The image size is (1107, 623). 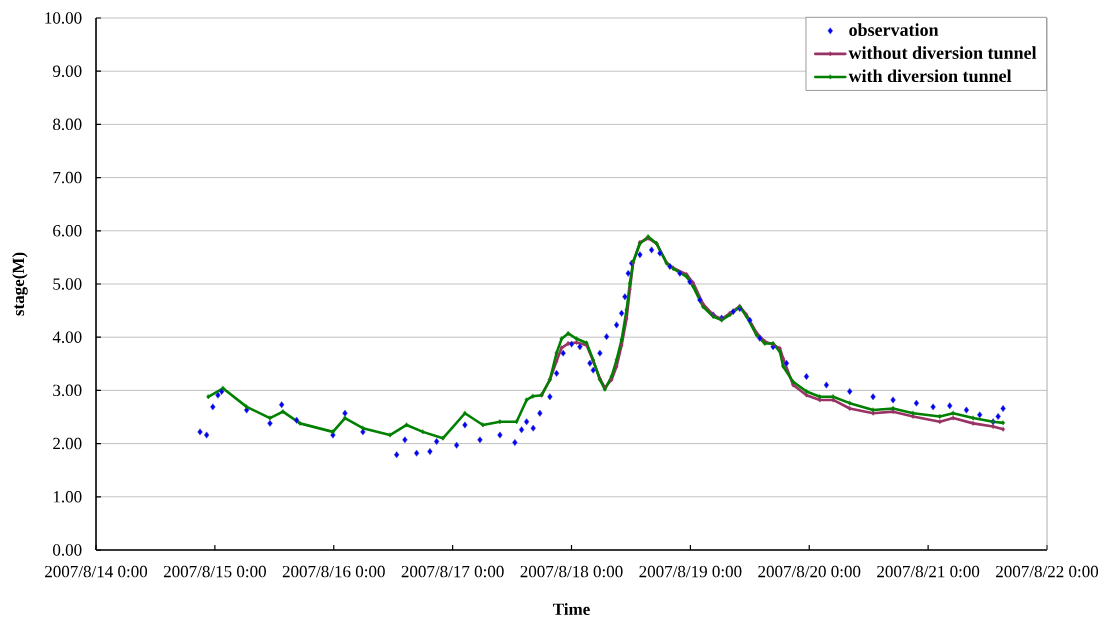 What do you see at coordinates (20, 284) in the screenshot?
I see `y-axis-title: stage(M)` at bounding box center [20, 284].